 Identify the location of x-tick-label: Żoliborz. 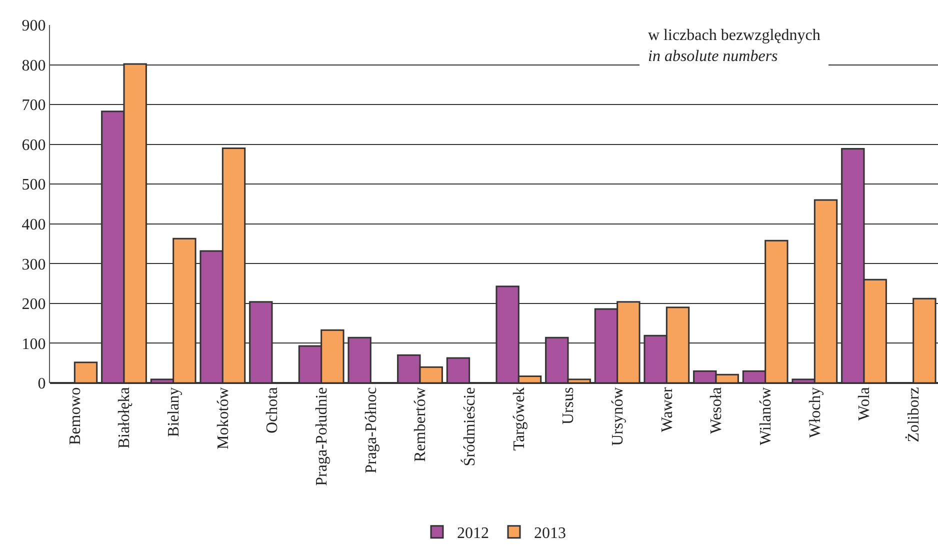
(913, 414).